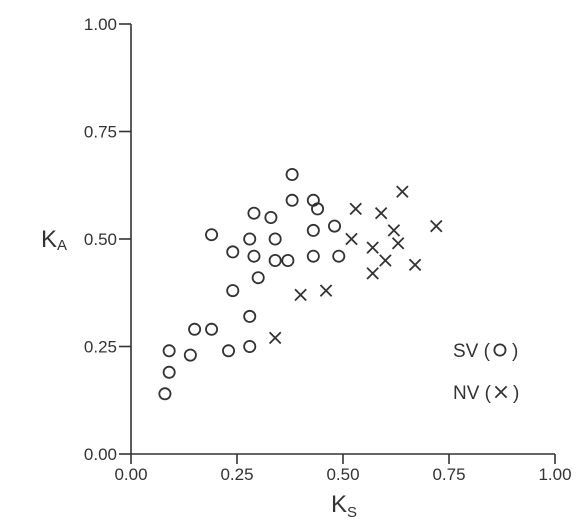 Image resolution: width=585 pixels, height=529 pixels. Describe the element at coordinates (339, 504) in the screenshot. I see `x-axis-title-main: K` at that location.